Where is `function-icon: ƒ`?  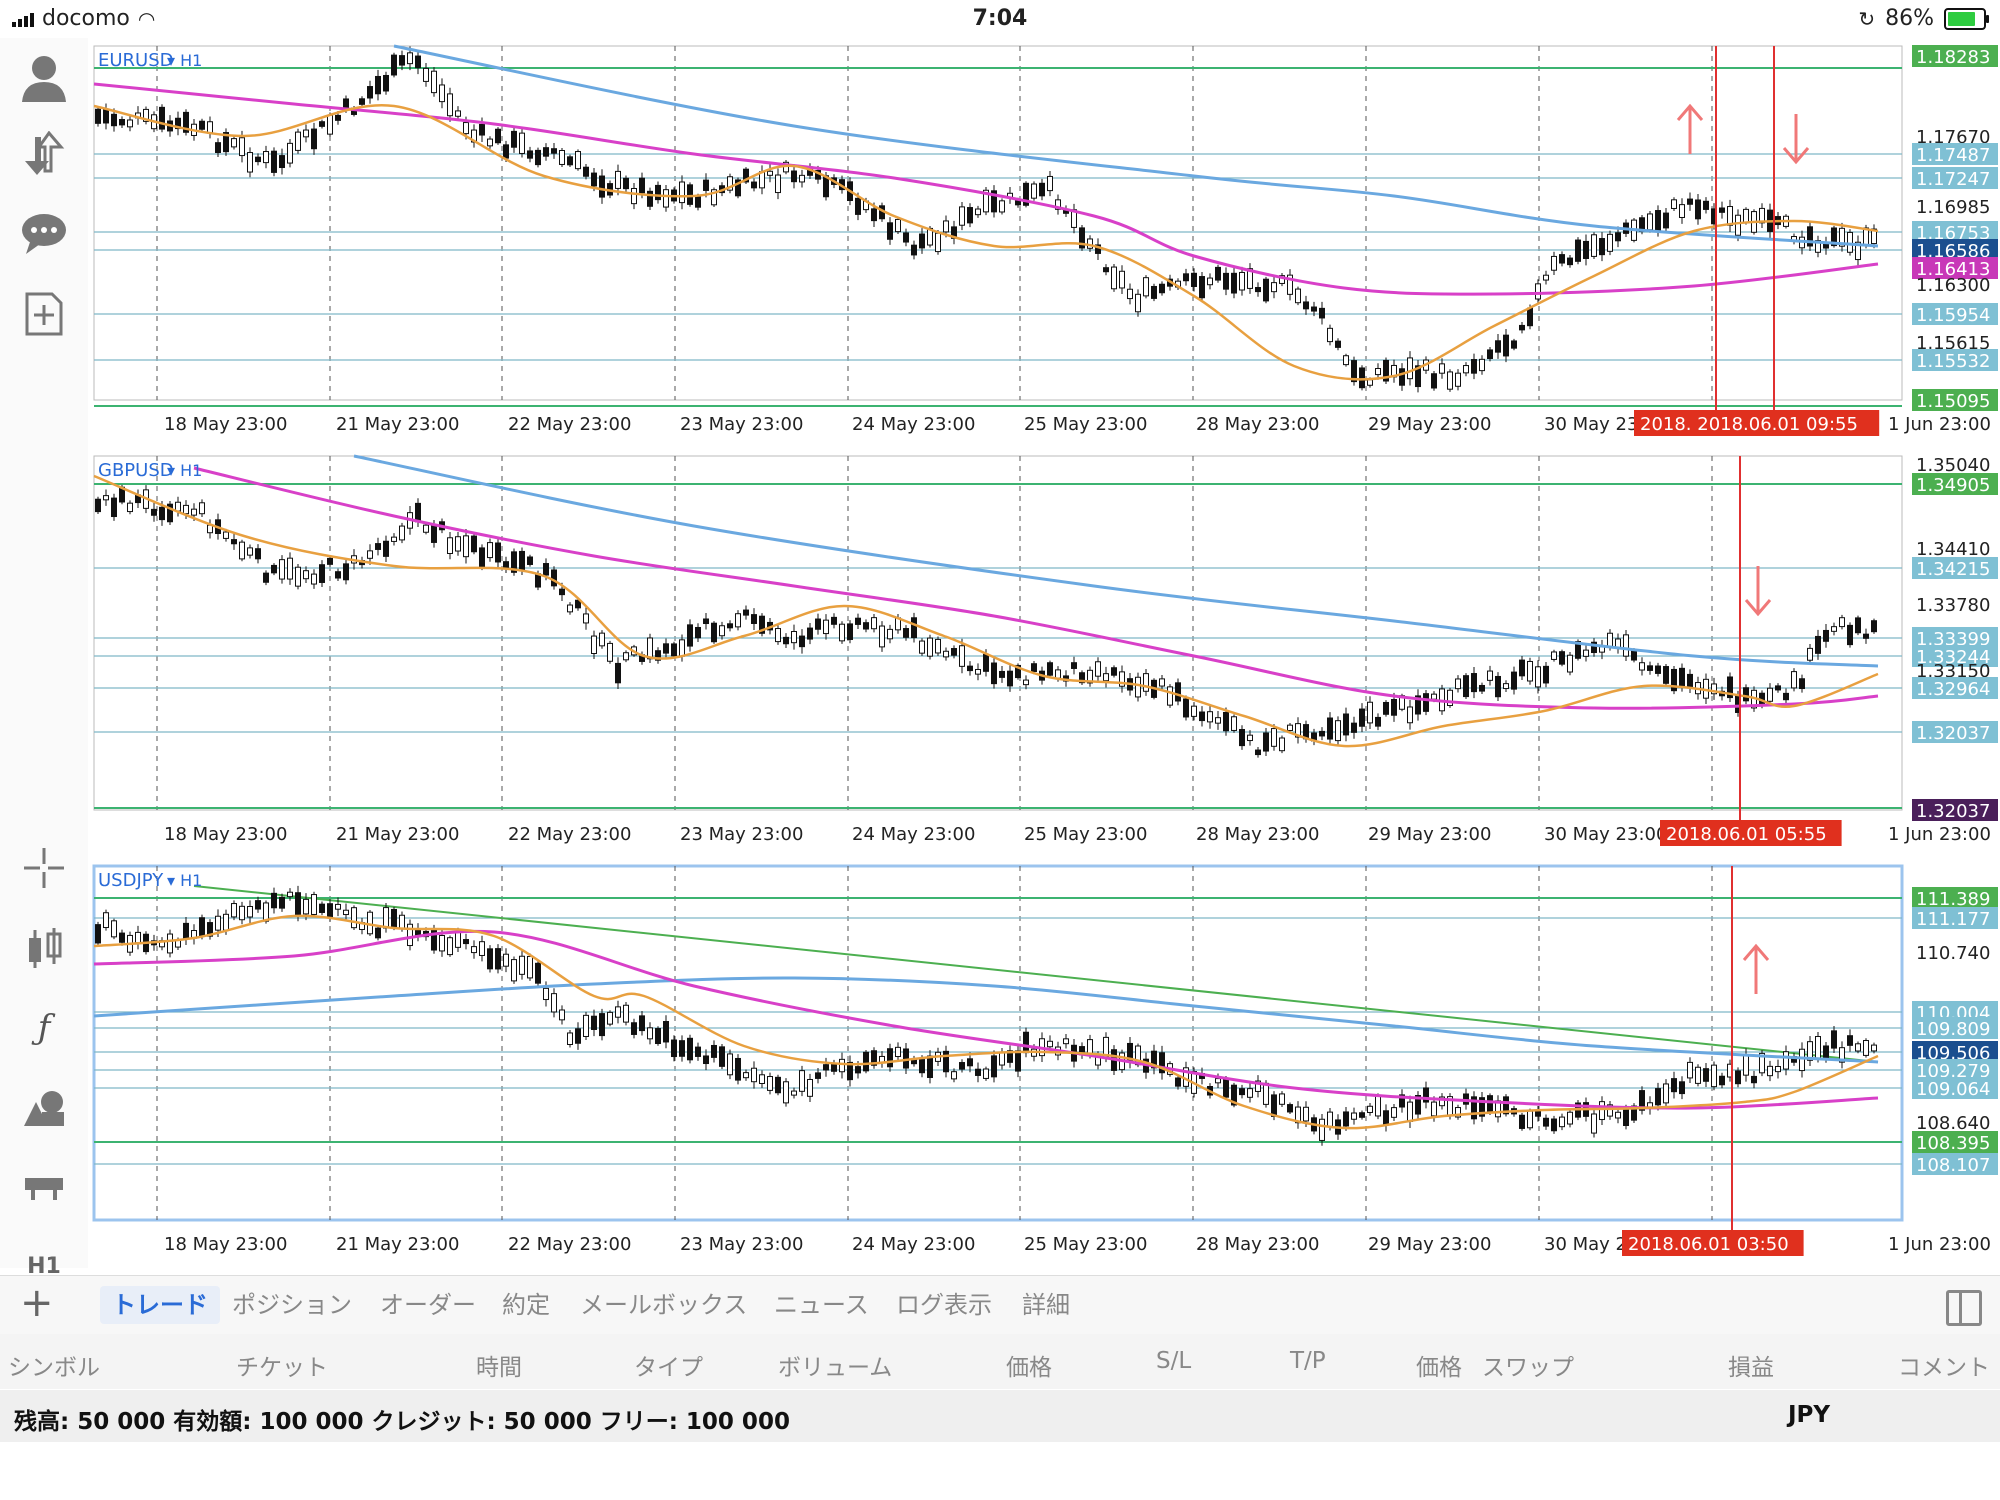
function-icon: ƒ is located at coordinates (44, 1028).